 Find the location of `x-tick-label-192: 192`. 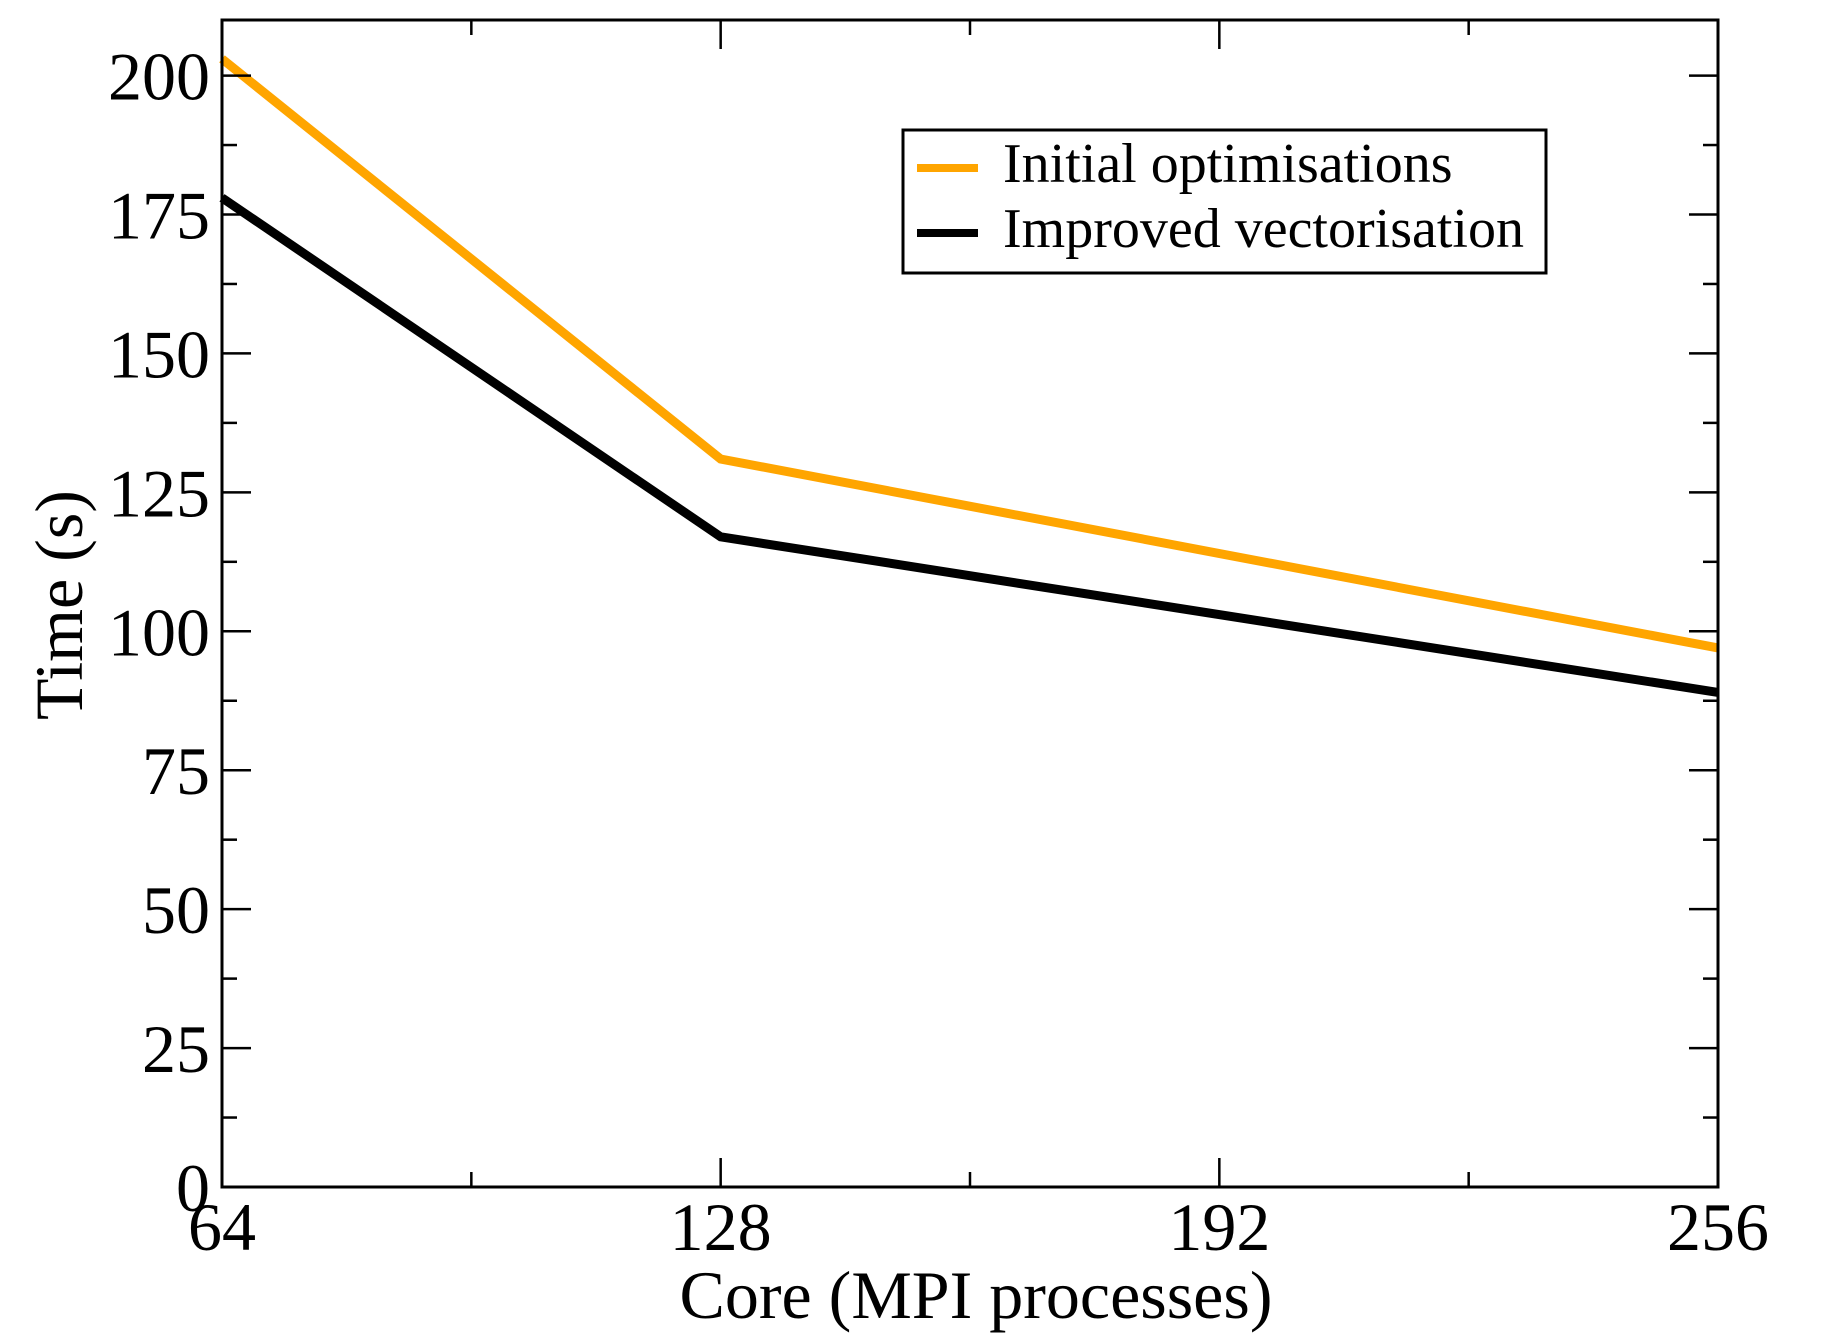

x-tick-label-192: 192 is located at coordinates (1219, 1227).